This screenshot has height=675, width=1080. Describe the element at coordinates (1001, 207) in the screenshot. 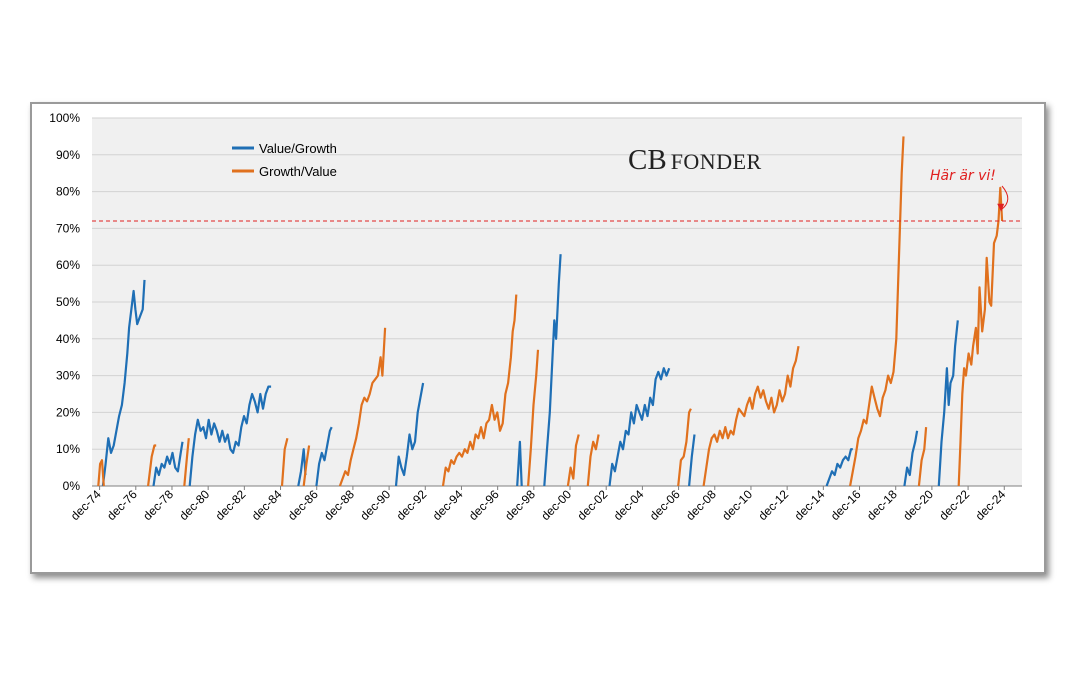

I see `annotation-arrowhead` at that location.